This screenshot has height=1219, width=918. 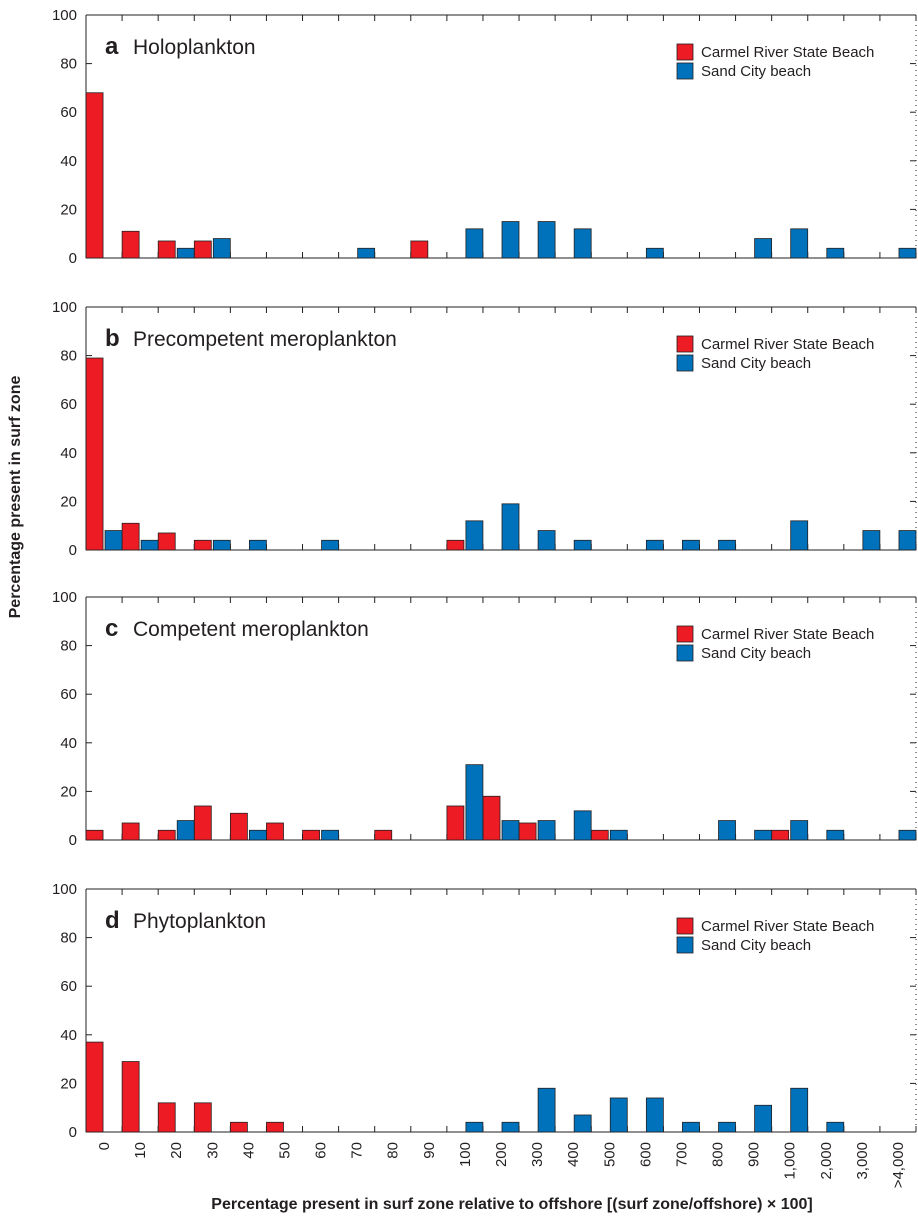 What do you see at coordinates (780, 835) in the screenshot?
I see `bar-carmel-1,000` at bounding box center [780, 835].